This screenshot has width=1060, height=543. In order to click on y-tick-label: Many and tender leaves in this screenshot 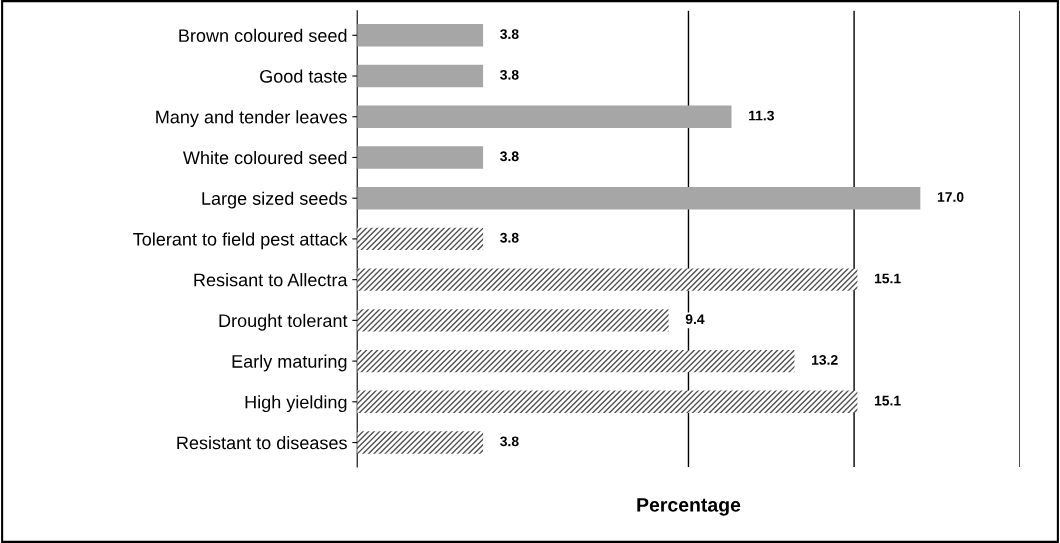, I will do `click(251, 119)`.